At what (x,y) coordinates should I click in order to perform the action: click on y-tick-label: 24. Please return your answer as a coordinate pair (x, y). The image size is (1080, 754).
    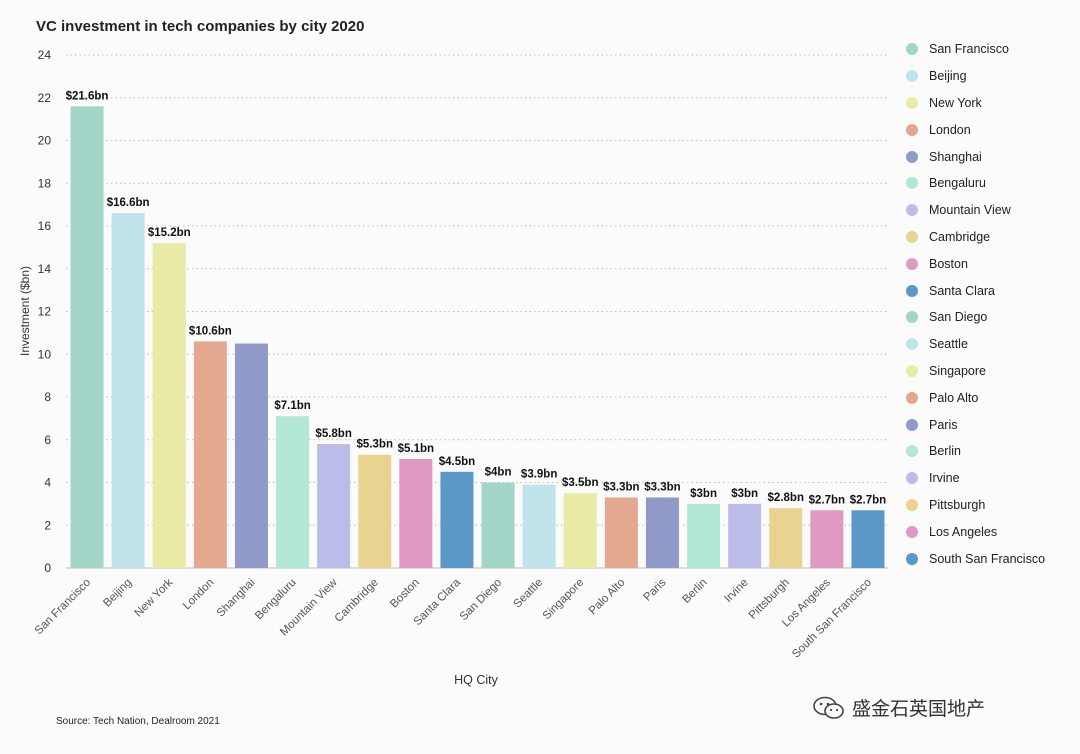
    Looking at the image, I should click on (45, 55).